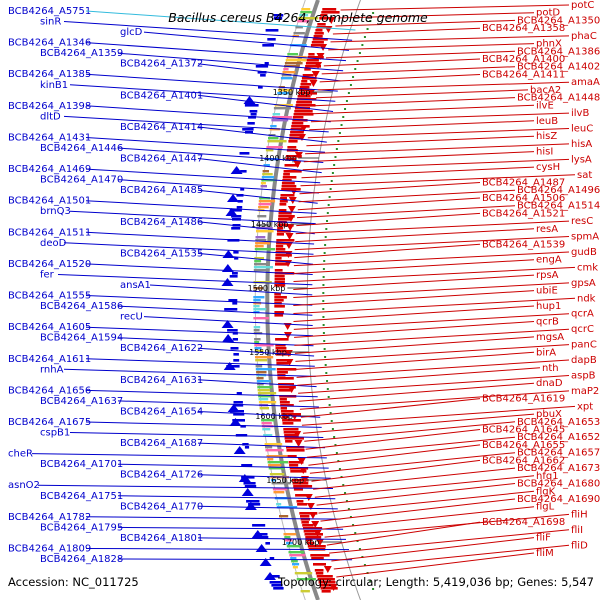 The height and width of the screenshot is (600, 600). What do you see at coordinates (584, 36) in the screenshot?
I see `right-gene-label: phaC` at bounding box center [584, 36].